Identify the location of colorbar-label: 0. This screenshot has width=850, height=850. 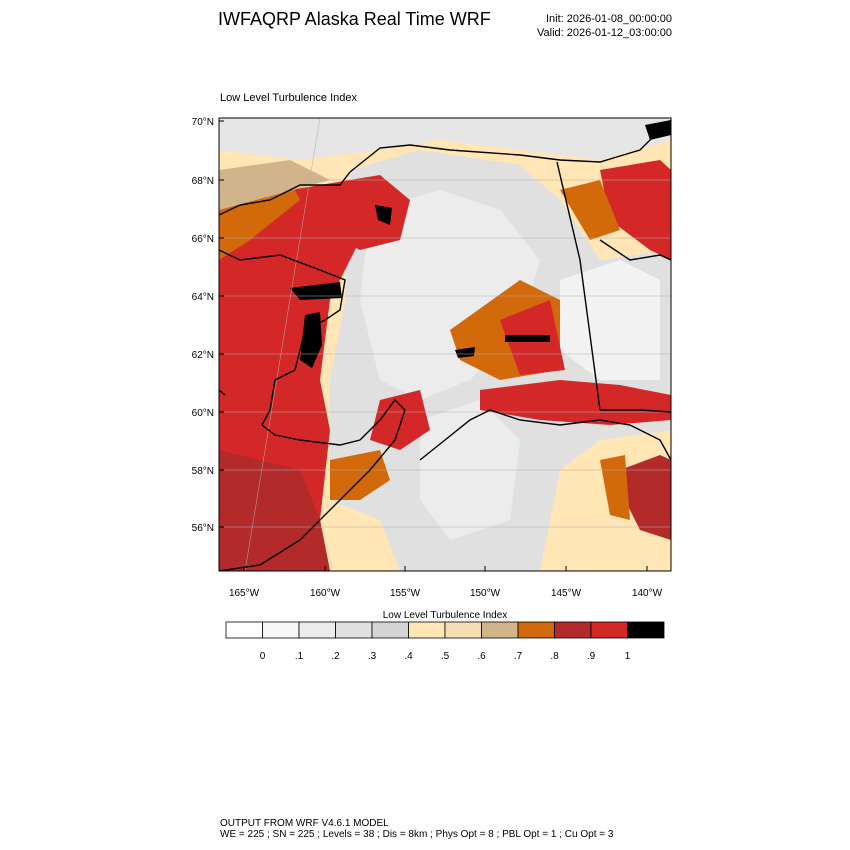
(263, 656).